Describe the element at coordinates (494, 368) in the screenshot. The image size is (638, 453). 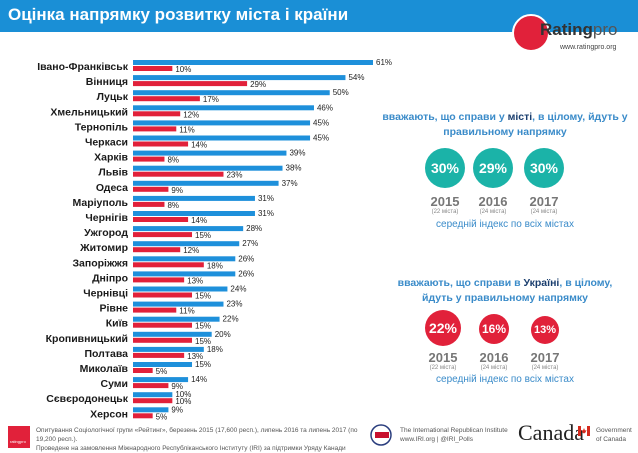
I see `country-note-2016: (24 міста)` at that location.